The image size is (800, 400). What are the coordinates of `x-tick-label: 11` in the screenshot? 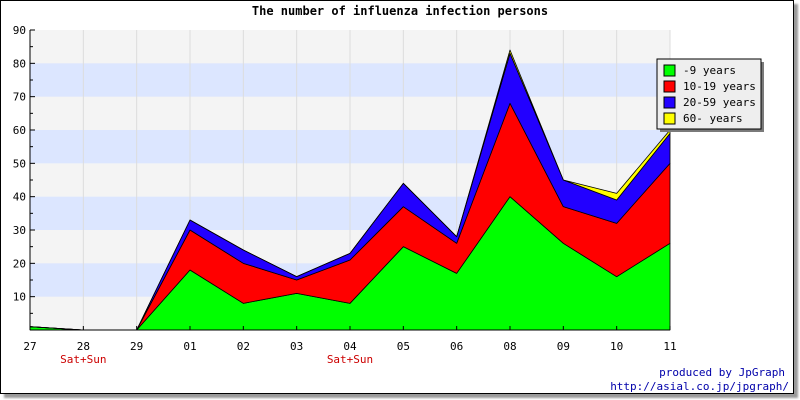 It's located at (669, 346).